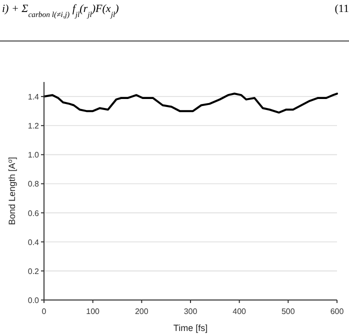 The height and width of the screenshot is (336, 349). I want to click on x-tick-label: 600, so click(337, 311).